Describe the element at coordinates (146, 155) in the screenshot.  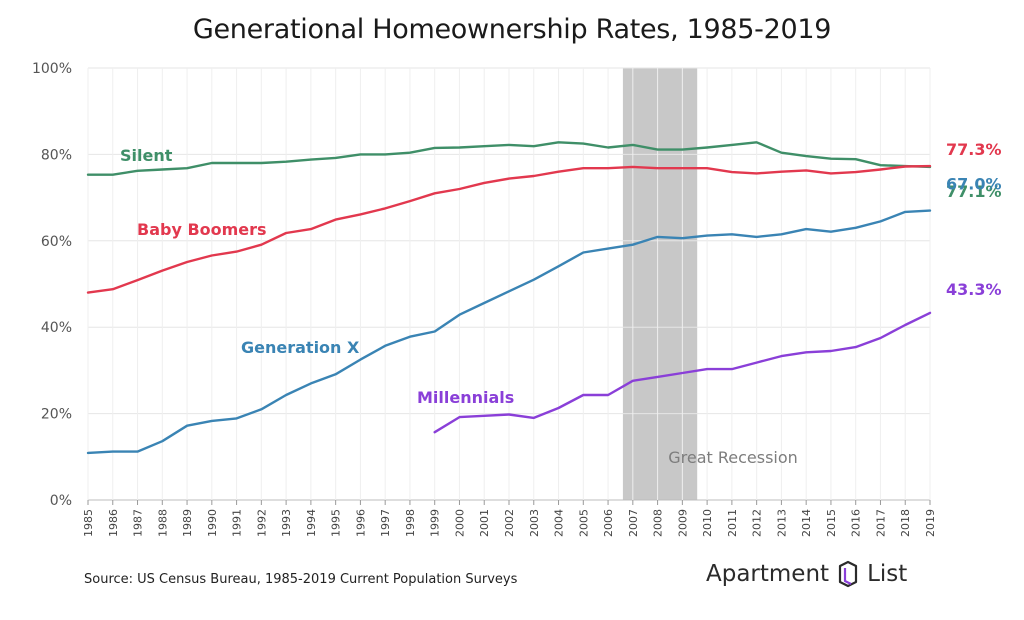
I see `series-name-silent: Silent` at that location.